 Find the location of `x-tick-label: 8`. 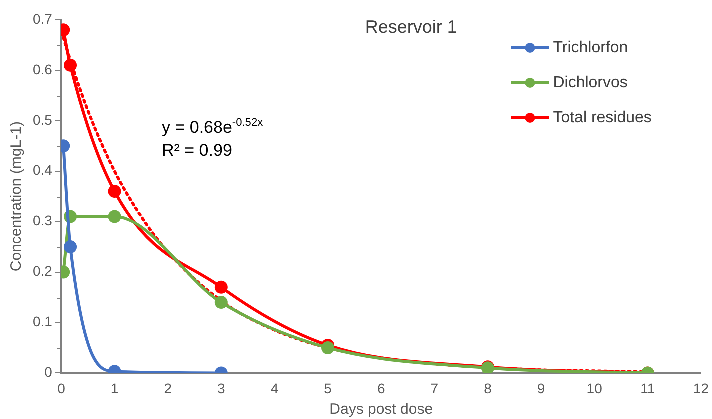

x-tick-label: 8 is located at coordinates (488, 388).